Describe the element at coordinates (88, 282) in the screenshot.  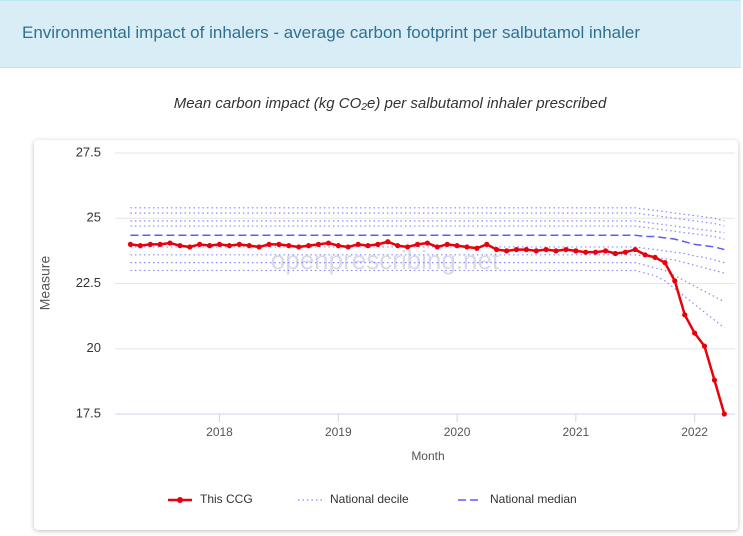
I see `y-tick-label: 22.5` at that location.